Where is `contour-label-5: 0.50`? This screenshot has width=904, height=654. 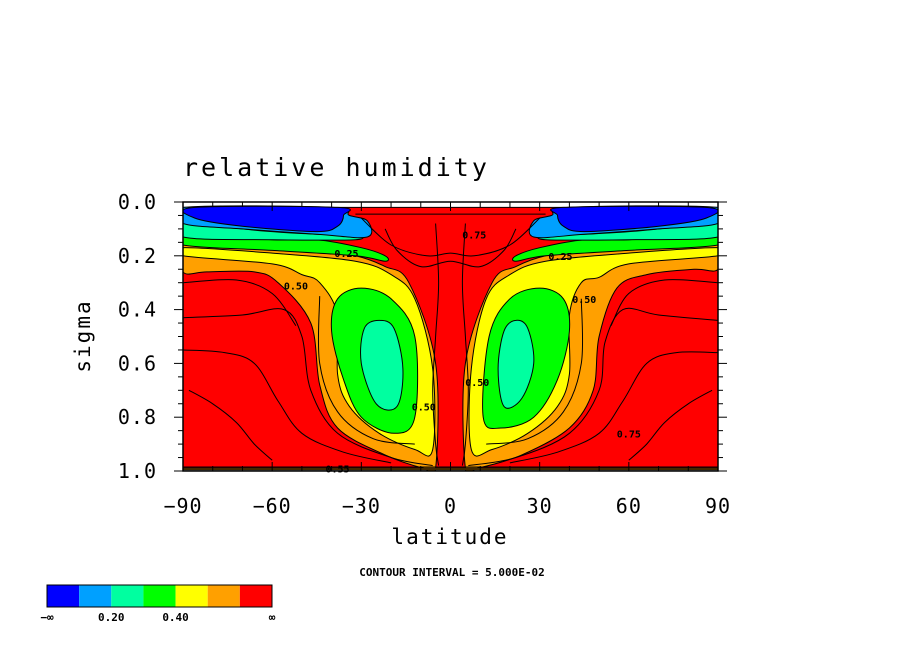 contour-label-5: 0.50 is located at coordinates (424, 407).